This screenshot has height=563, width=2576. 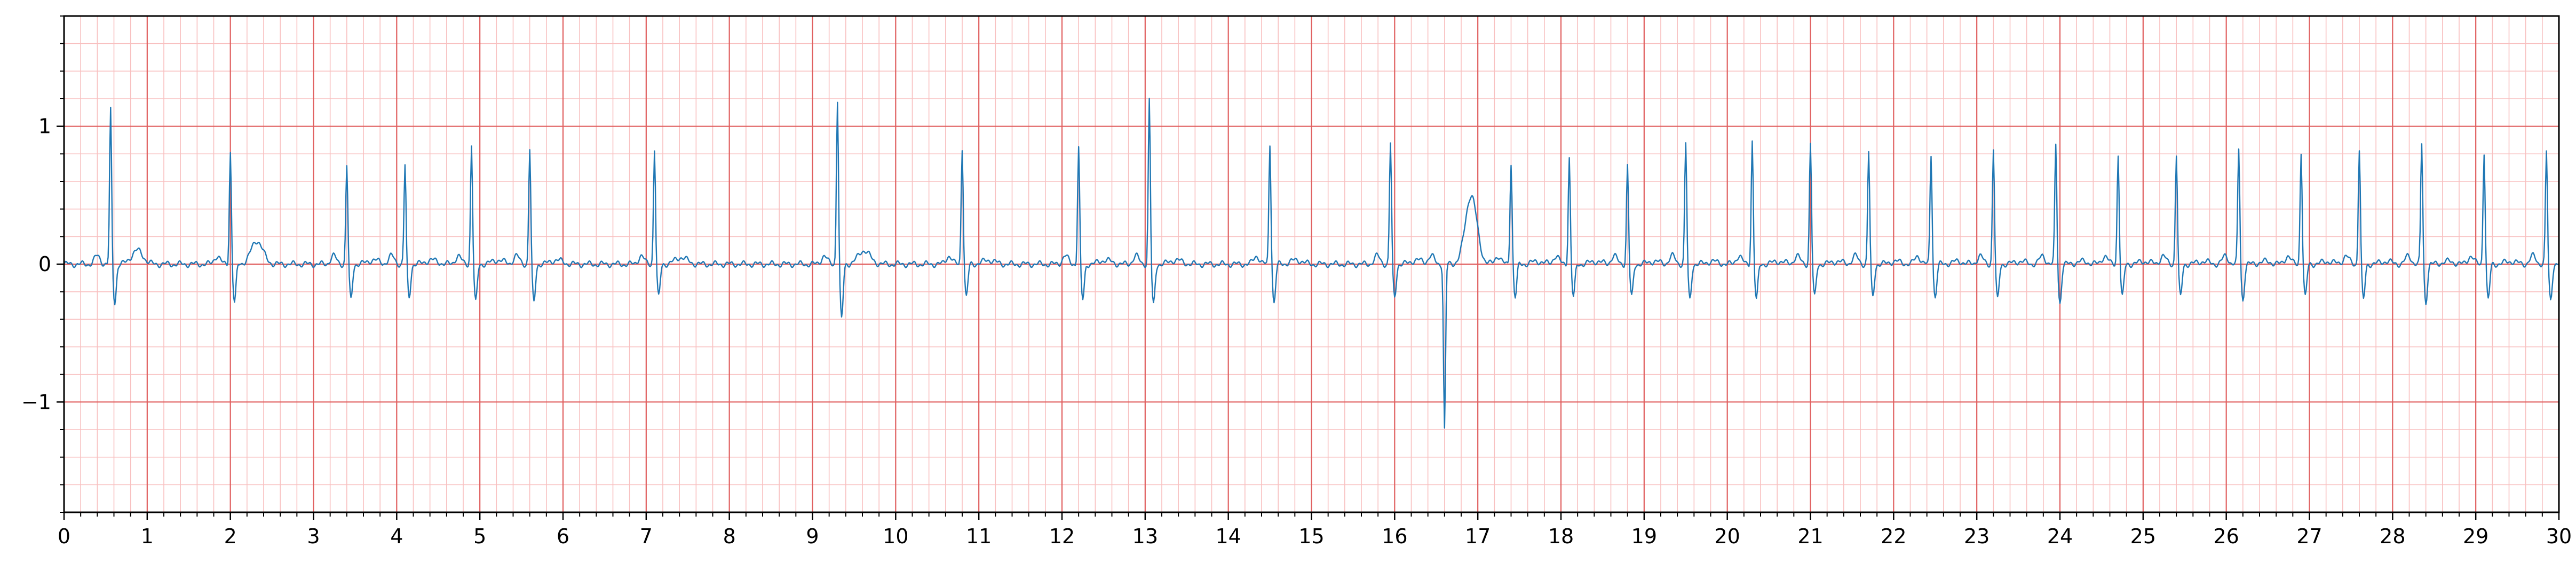 I want to click on x-tick-label: 26, so click(x=2226, y=536).